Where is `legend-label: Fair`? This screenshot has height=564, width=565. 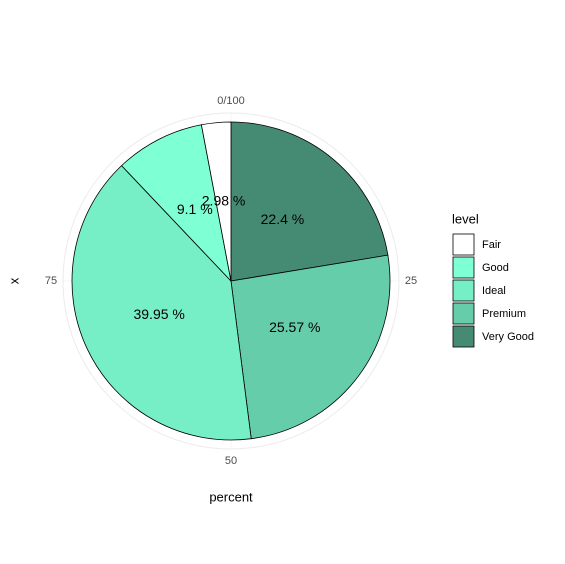 legend-label: Fair is located at coordinates (491, 245).